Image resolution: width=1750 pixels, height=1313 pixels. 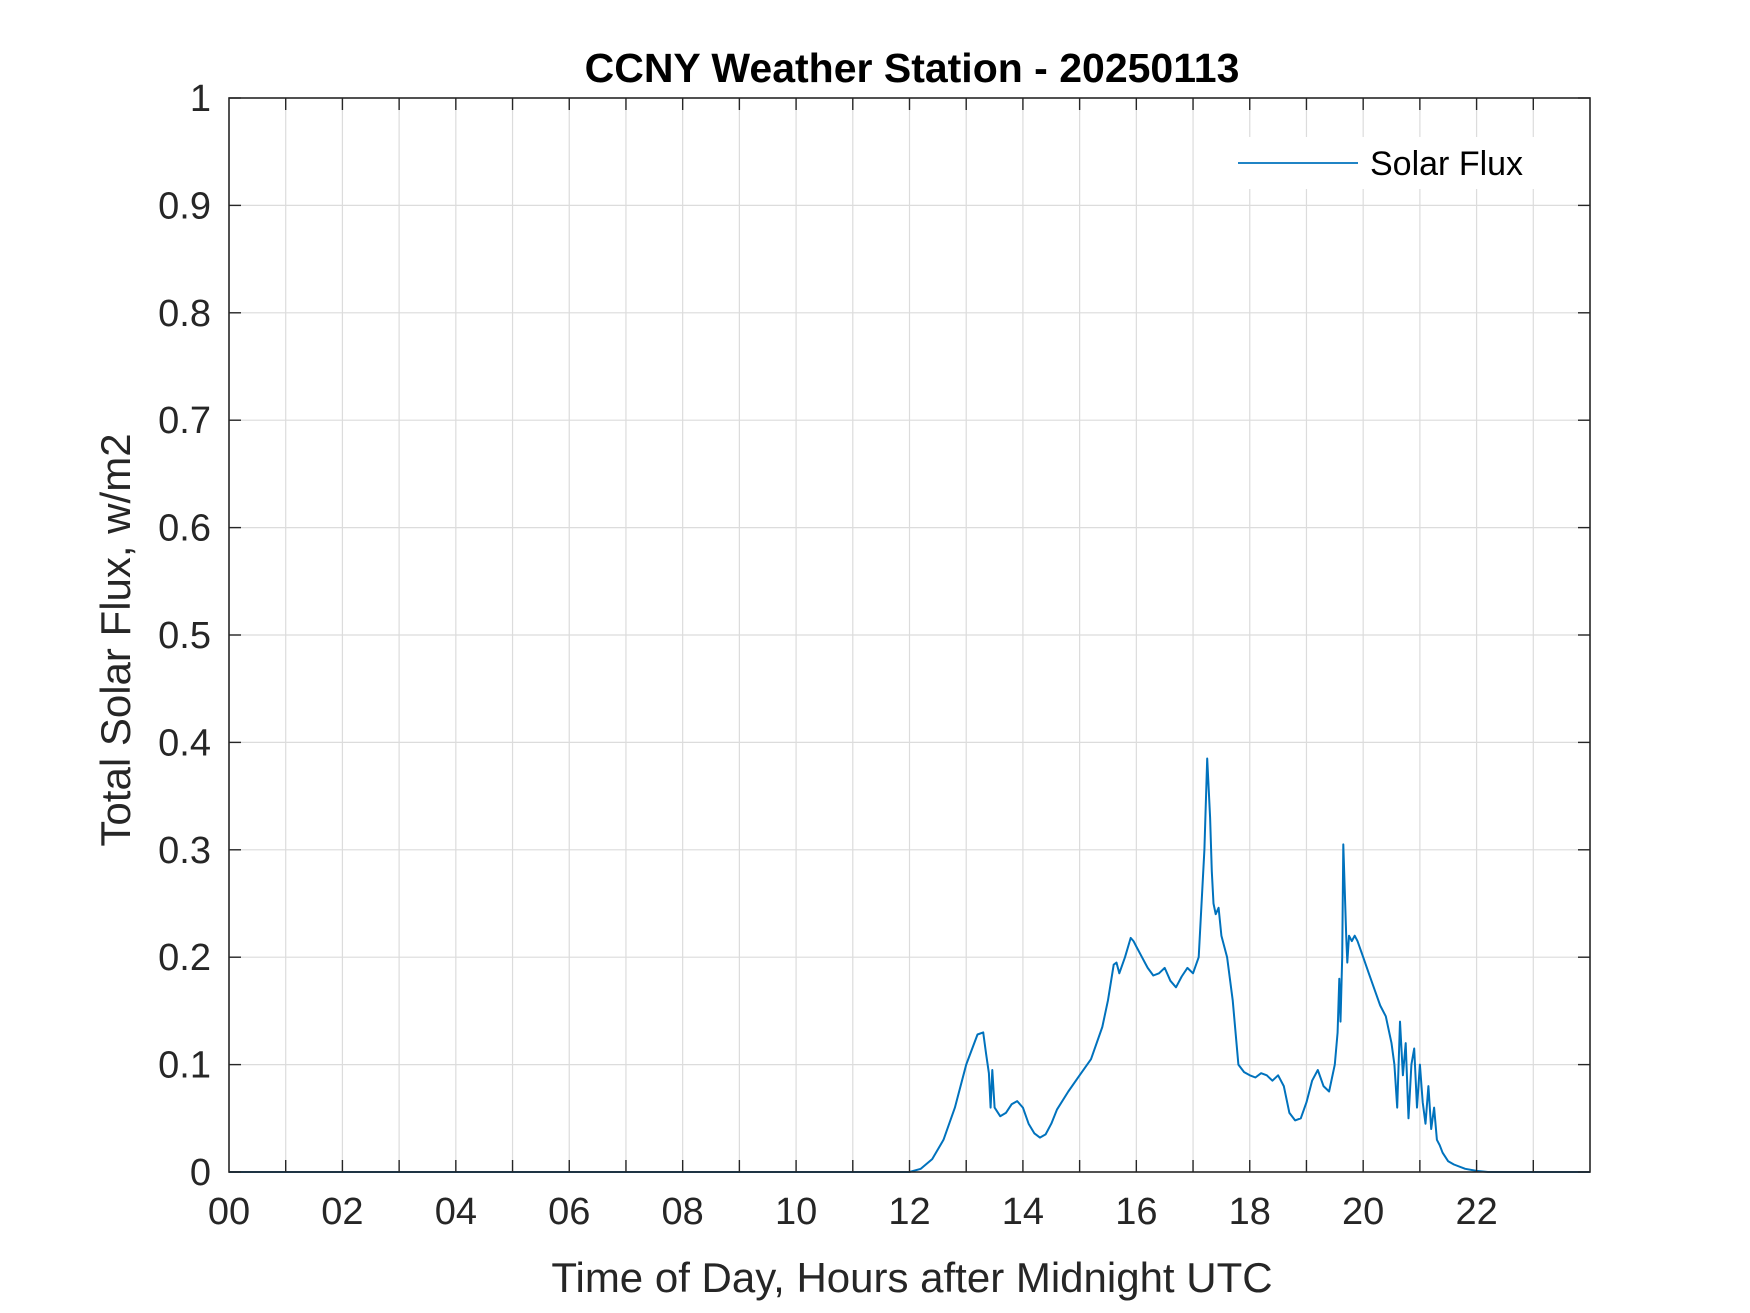 I want to click on x-tick-label: 10, so click(x=796, y=1212).